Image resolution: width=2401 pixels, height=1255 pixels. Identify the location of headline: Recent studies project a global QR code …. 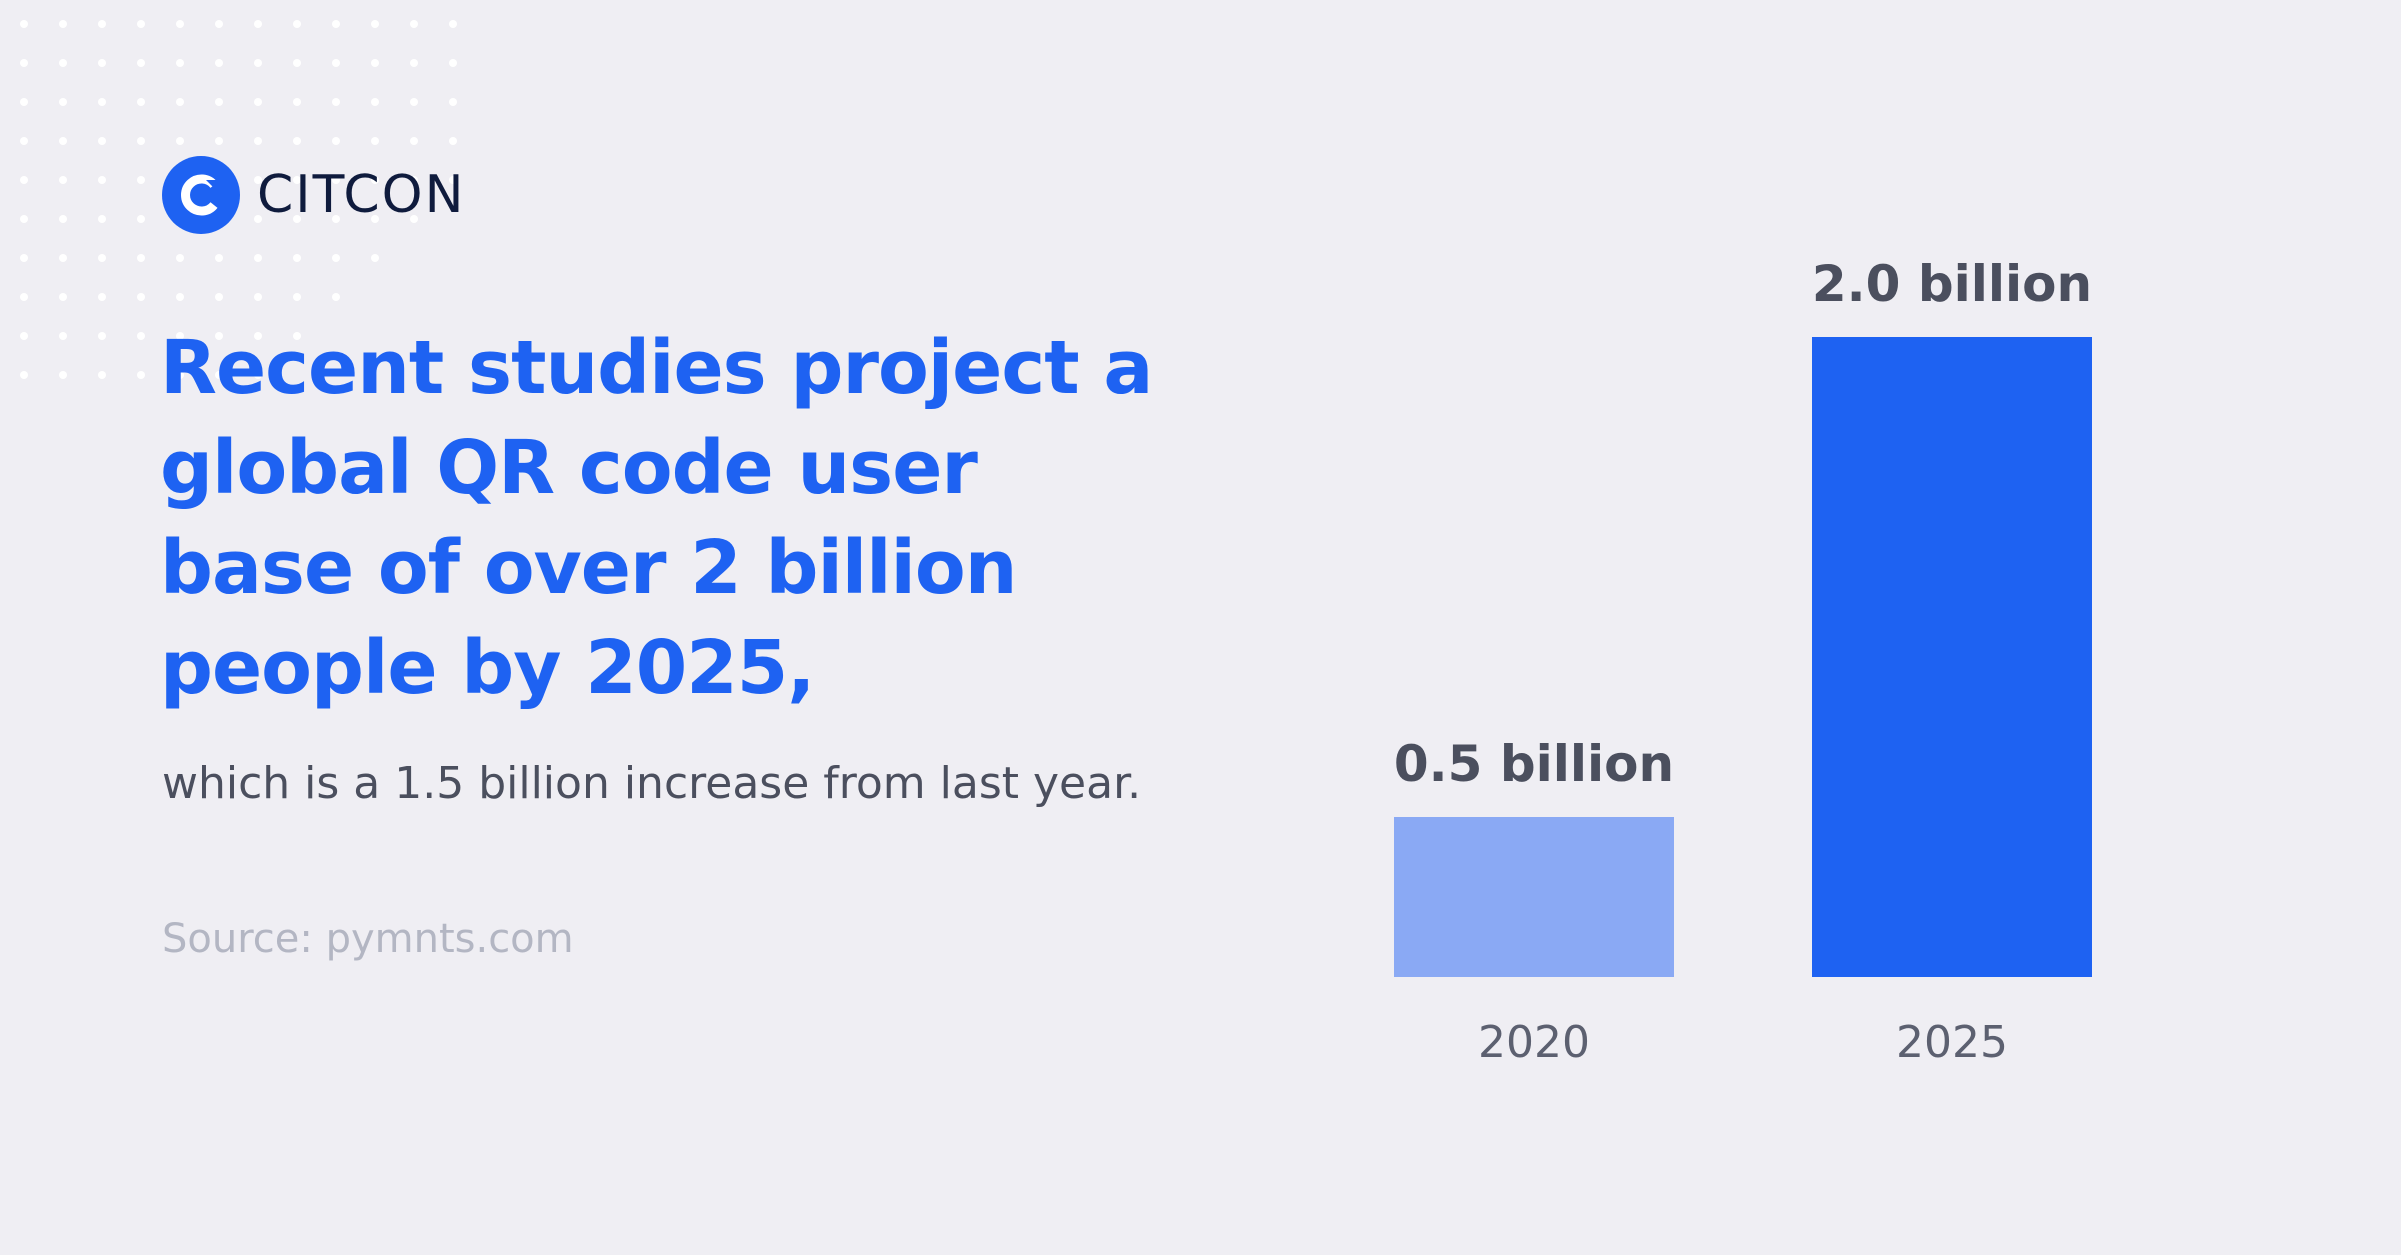
(656, 518).